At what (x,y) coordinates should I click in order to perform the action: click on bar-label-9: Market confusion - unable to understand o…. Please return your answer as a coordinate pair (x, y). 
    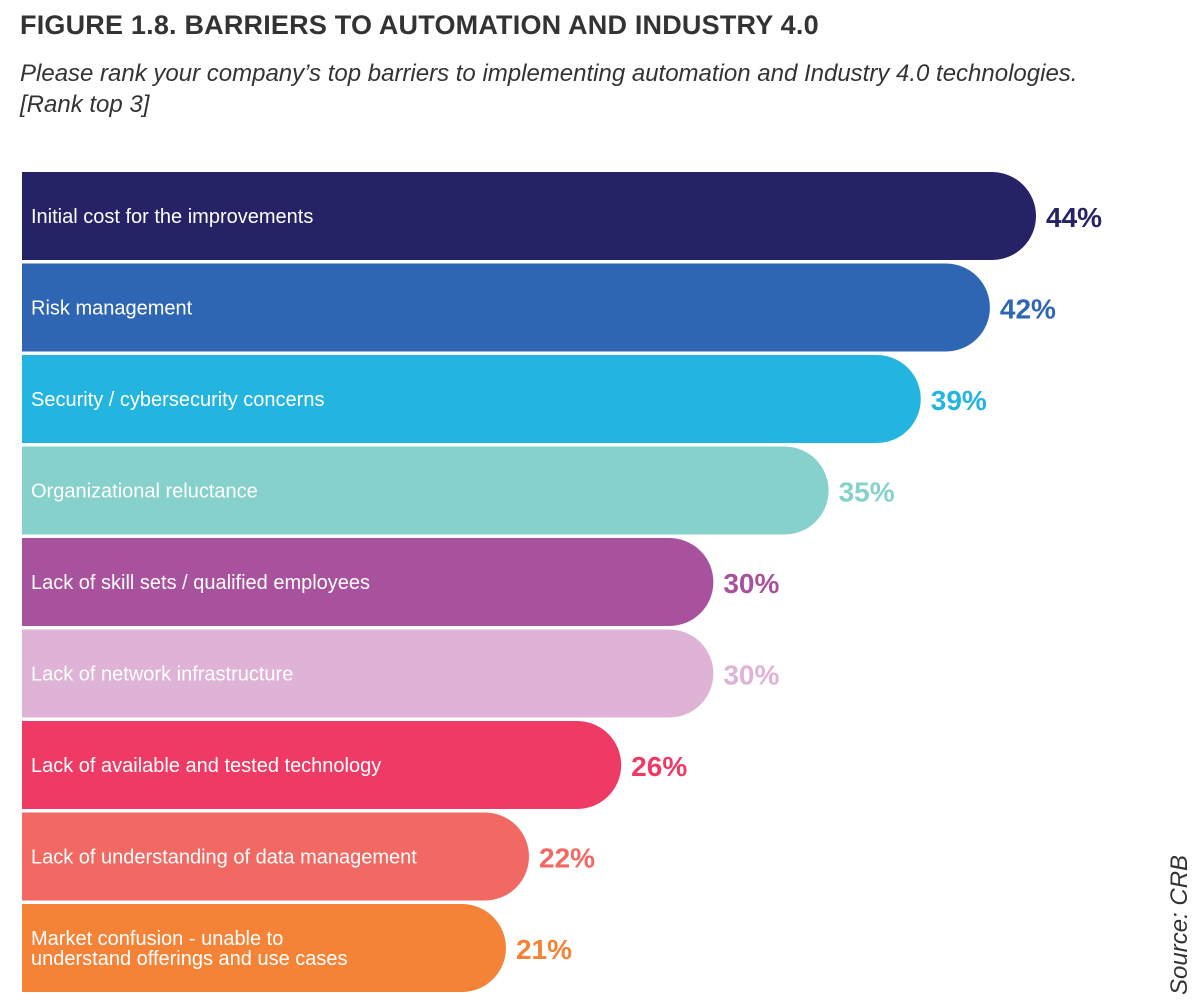
    Looking at the image, I should click on (189, 949).